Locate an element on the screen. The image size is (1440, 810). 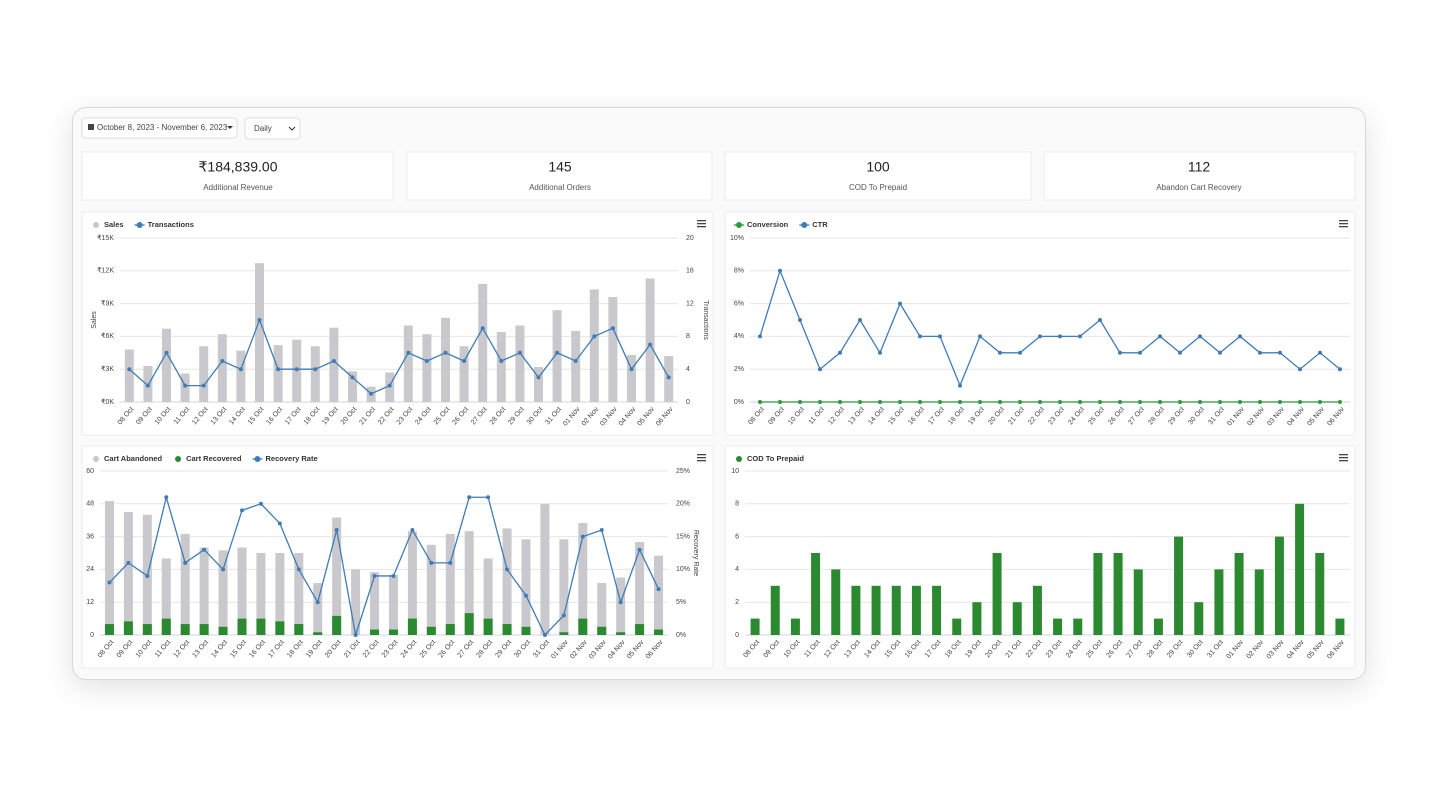
y-axis-title: Sales is located at coordinates (94, 320).